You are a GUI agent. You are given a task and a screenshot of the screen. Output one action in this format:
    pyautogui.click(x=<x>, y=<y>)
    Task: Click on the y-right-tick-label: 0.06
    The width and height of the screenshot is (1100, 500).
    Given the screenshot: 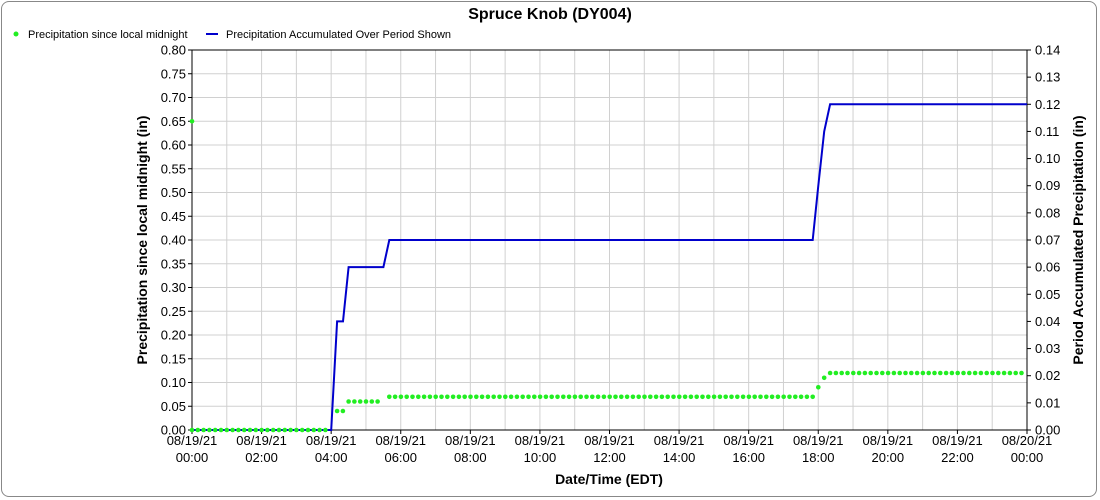 What is the action you would take?
    pyautogui.click(x=1047, y=267)
    